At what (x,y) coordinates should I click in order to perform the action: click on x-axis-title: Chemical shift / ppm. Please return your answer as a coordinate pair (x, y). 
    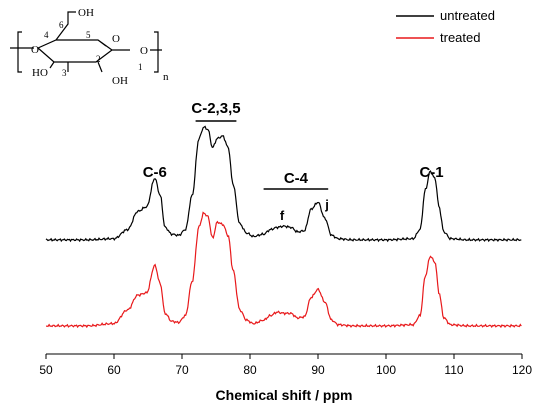
    Looking at the image, I should click on (284, 395).